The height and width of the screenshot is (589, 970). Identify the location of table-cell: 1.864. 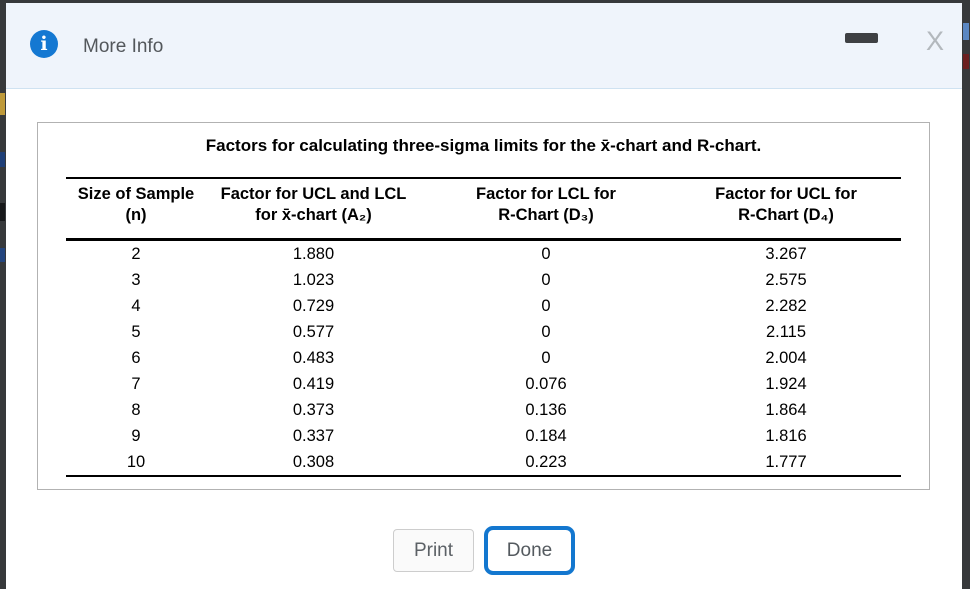
(786, 410).